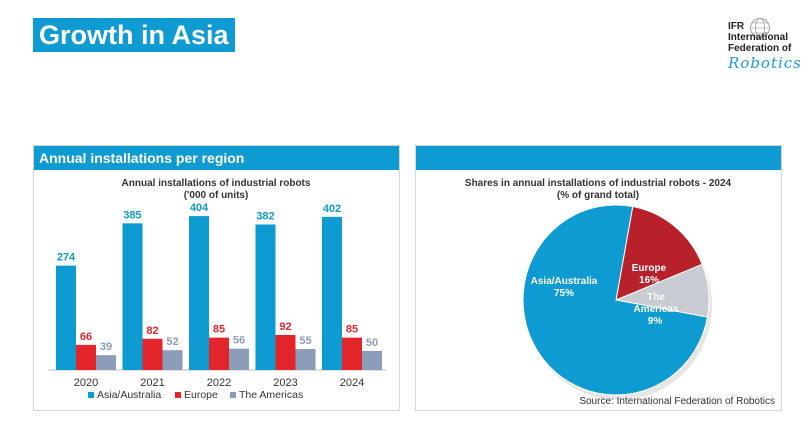 The width and height of the screenshot is (808, 439). Describe the element at coordinates (332, 293) in the screenshot. I see `bar-asia-australia-2024` at that location.